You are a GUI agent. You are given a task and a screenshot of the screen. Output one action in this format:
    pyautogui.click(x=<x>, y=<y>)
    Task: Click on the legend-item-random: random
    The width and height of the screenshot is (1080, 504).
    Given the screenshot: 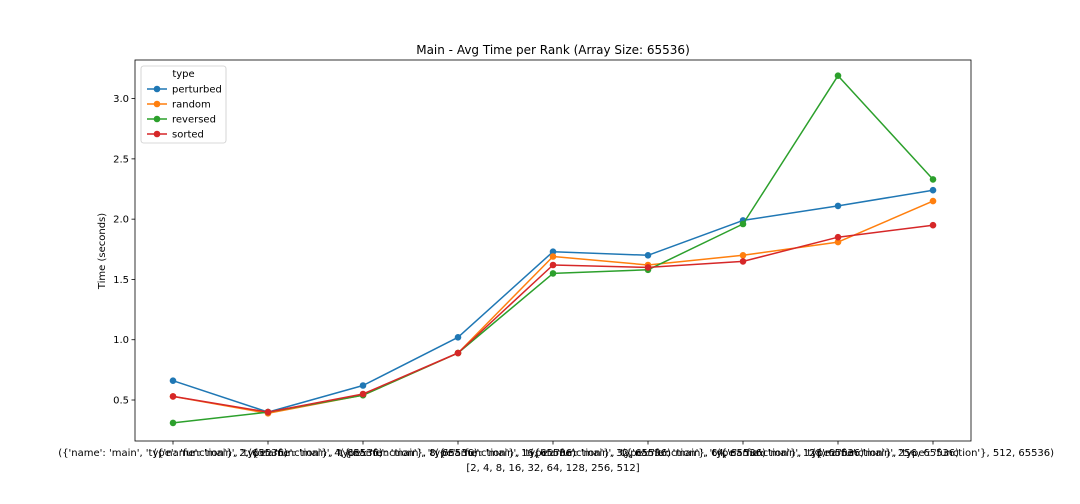 What is the action you would take?
    pyautogui.click(x=179, y=105)
    